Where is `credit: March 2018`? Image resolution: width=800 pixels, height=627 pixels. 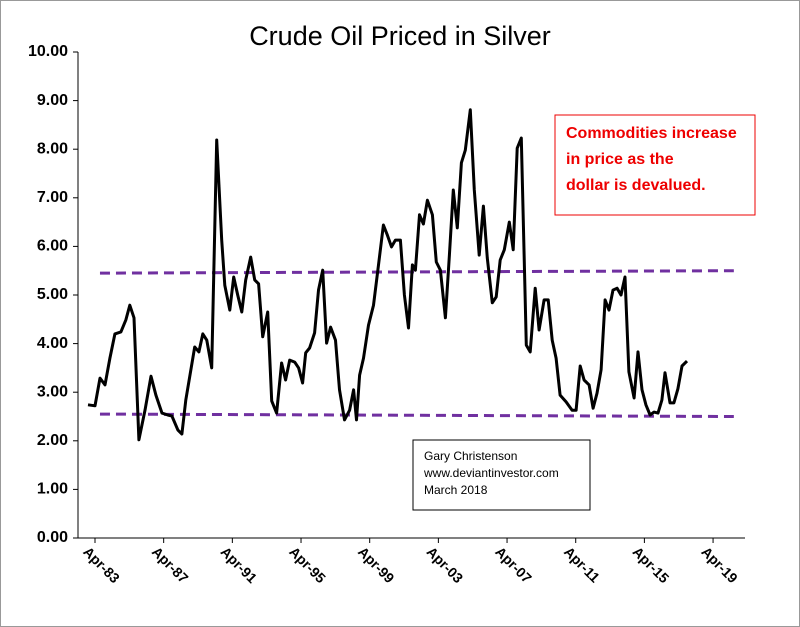
credit: March 2018 is located at coordinates (456, 490).